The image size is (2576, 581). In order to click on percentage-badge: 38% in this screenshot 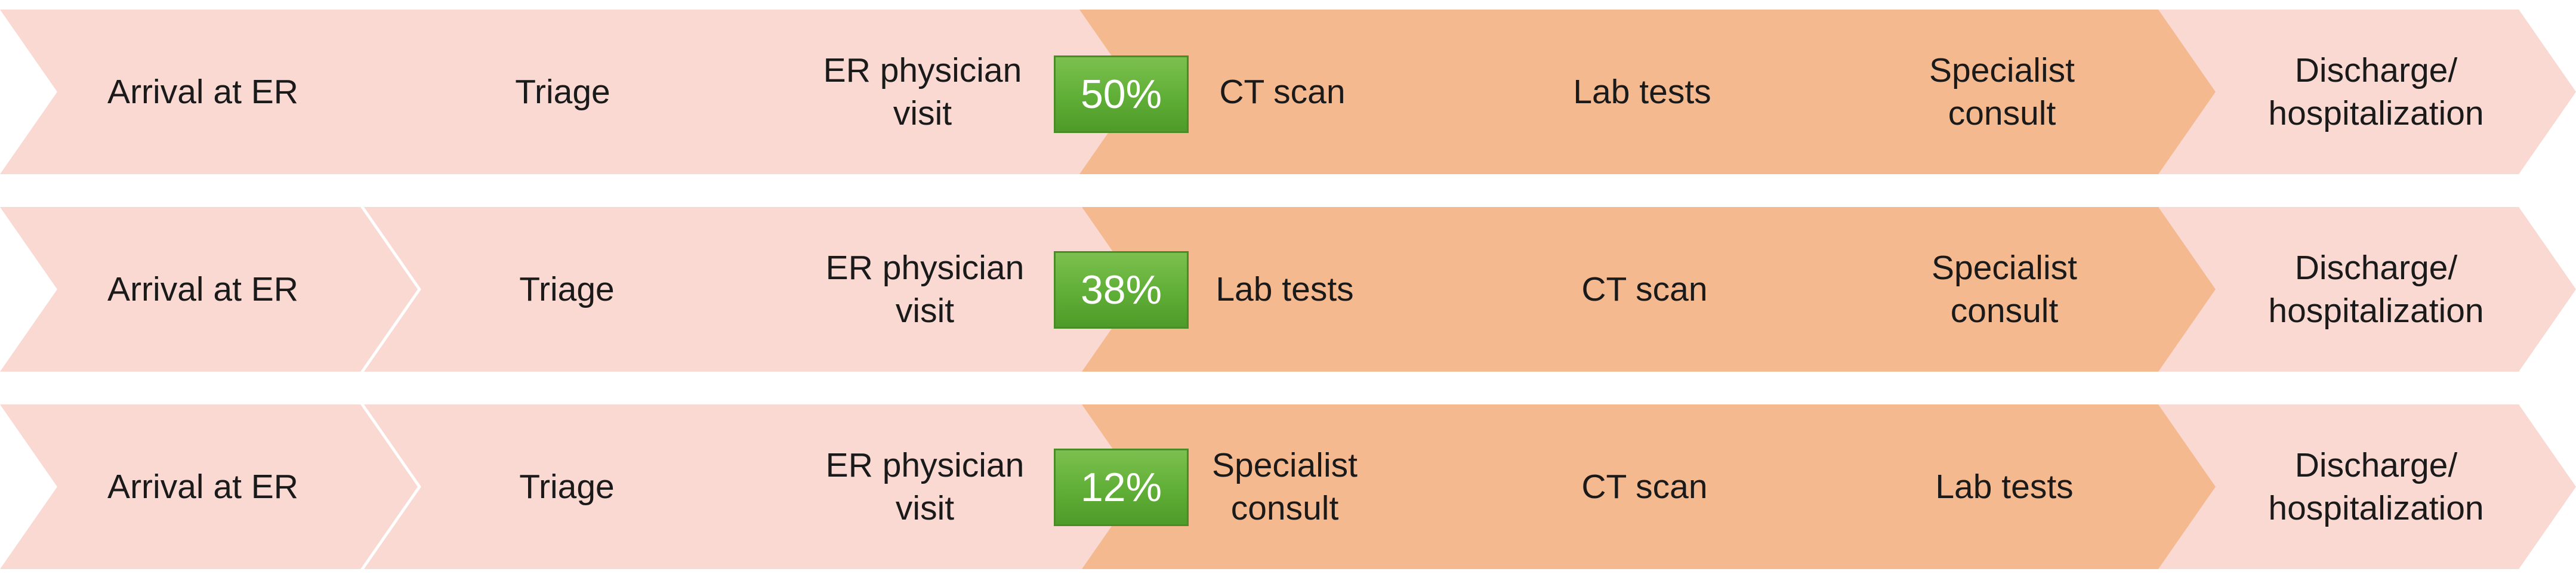, I will do `click(1122, 290)`.